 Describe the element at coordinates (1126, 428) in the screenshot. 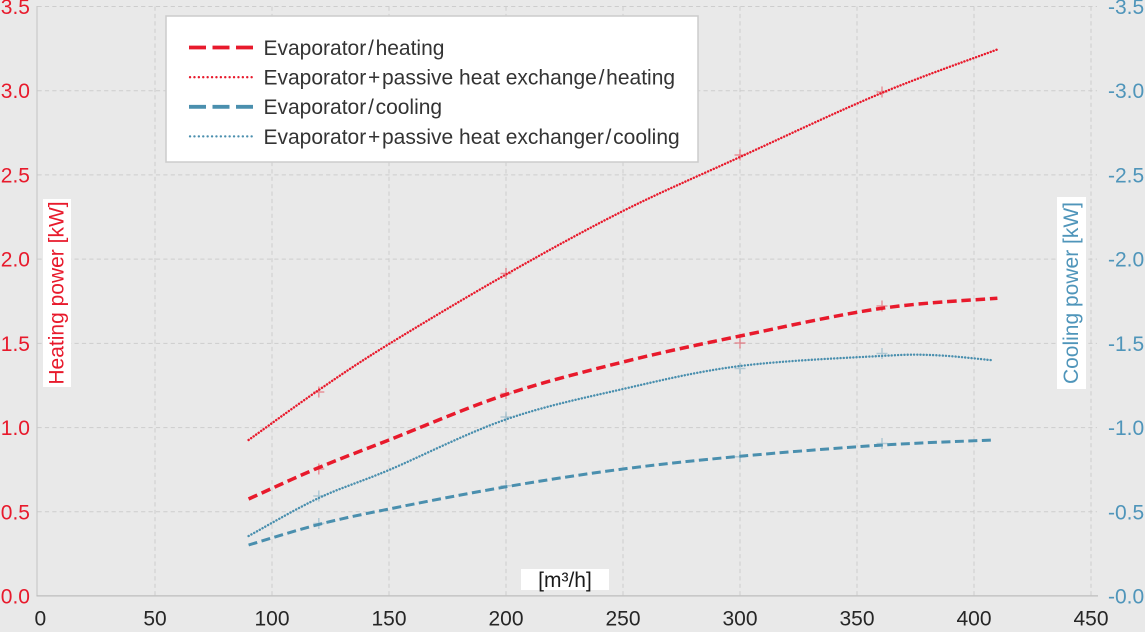

I see `svg-text: -1.0` at that location.